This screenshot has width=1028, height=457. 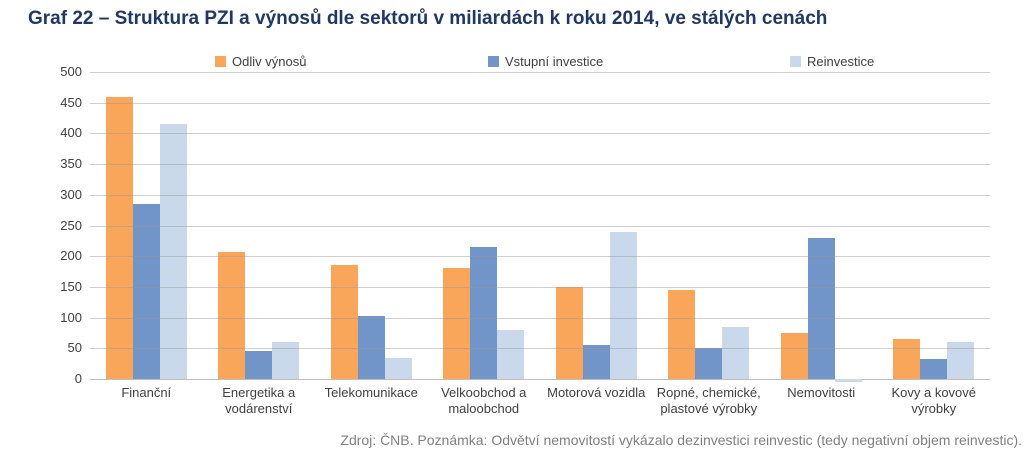 I want to click on y-axis-tick: 450, so click(x=71, y=102).